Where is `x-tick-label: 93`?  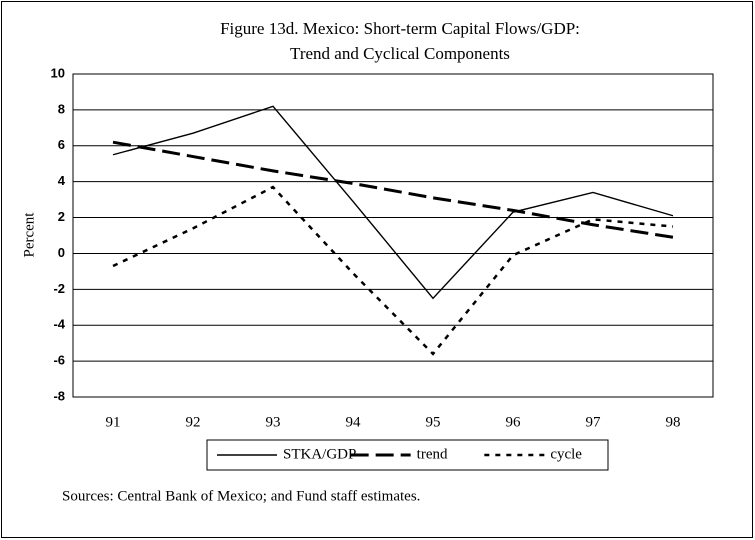
x-tick-label: 93 is located at coordinates (273, 422).